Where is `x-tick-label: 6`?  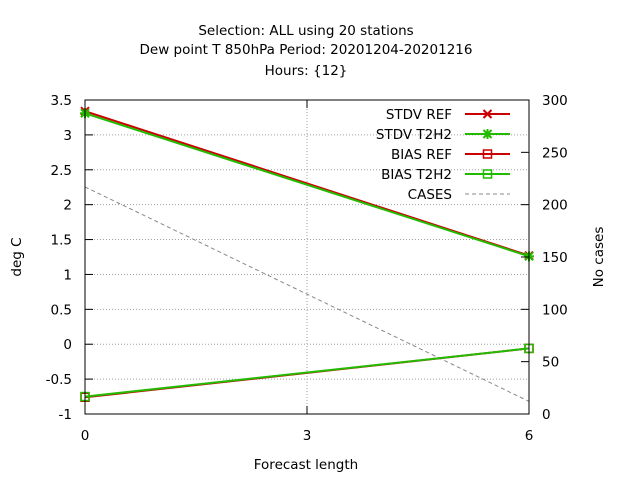 x-tick-label: 6 is located at coordinates (529, 436).